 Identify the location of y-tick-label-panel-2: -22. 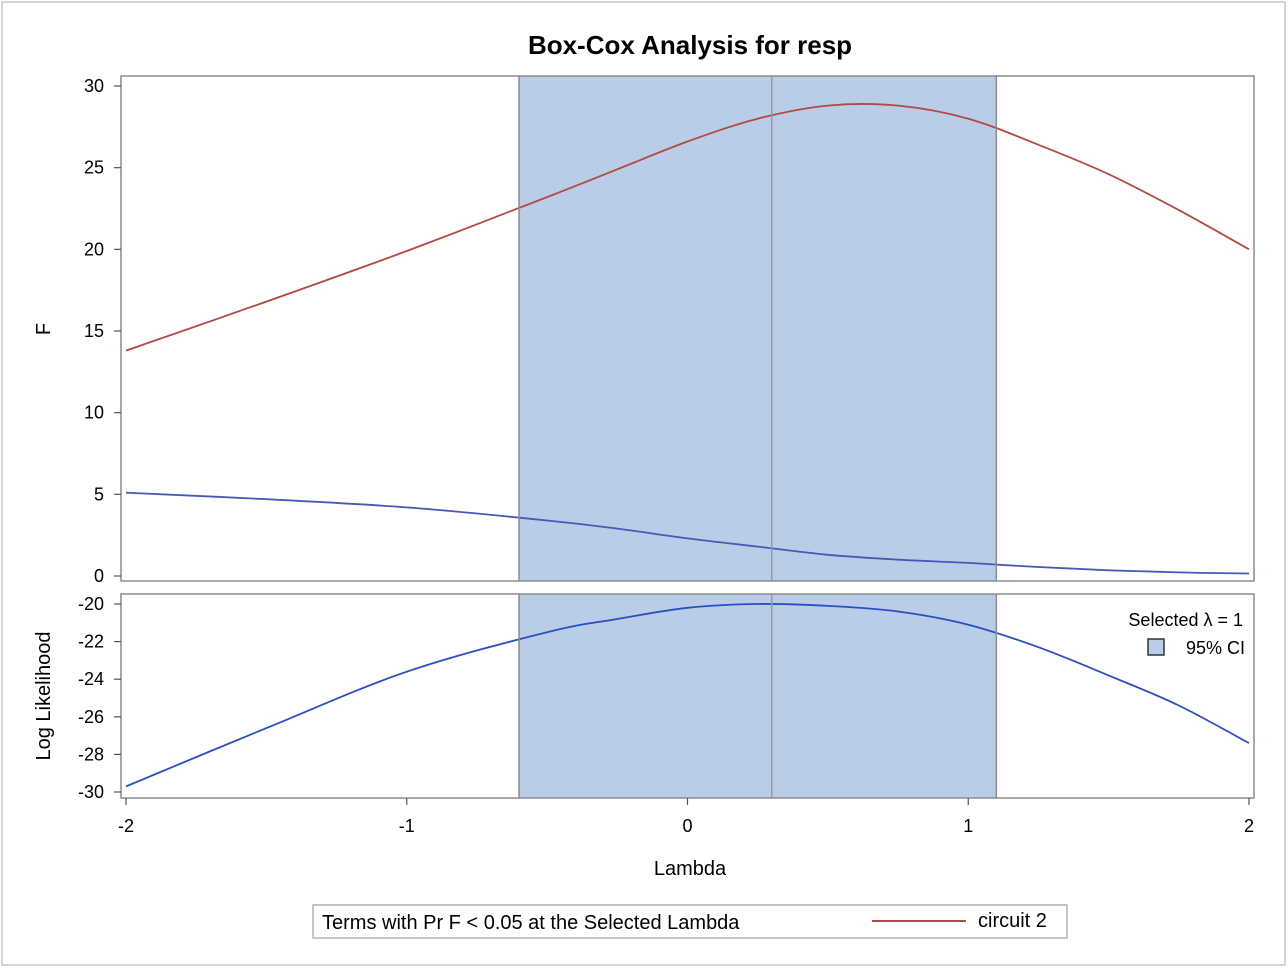
(91, 642).